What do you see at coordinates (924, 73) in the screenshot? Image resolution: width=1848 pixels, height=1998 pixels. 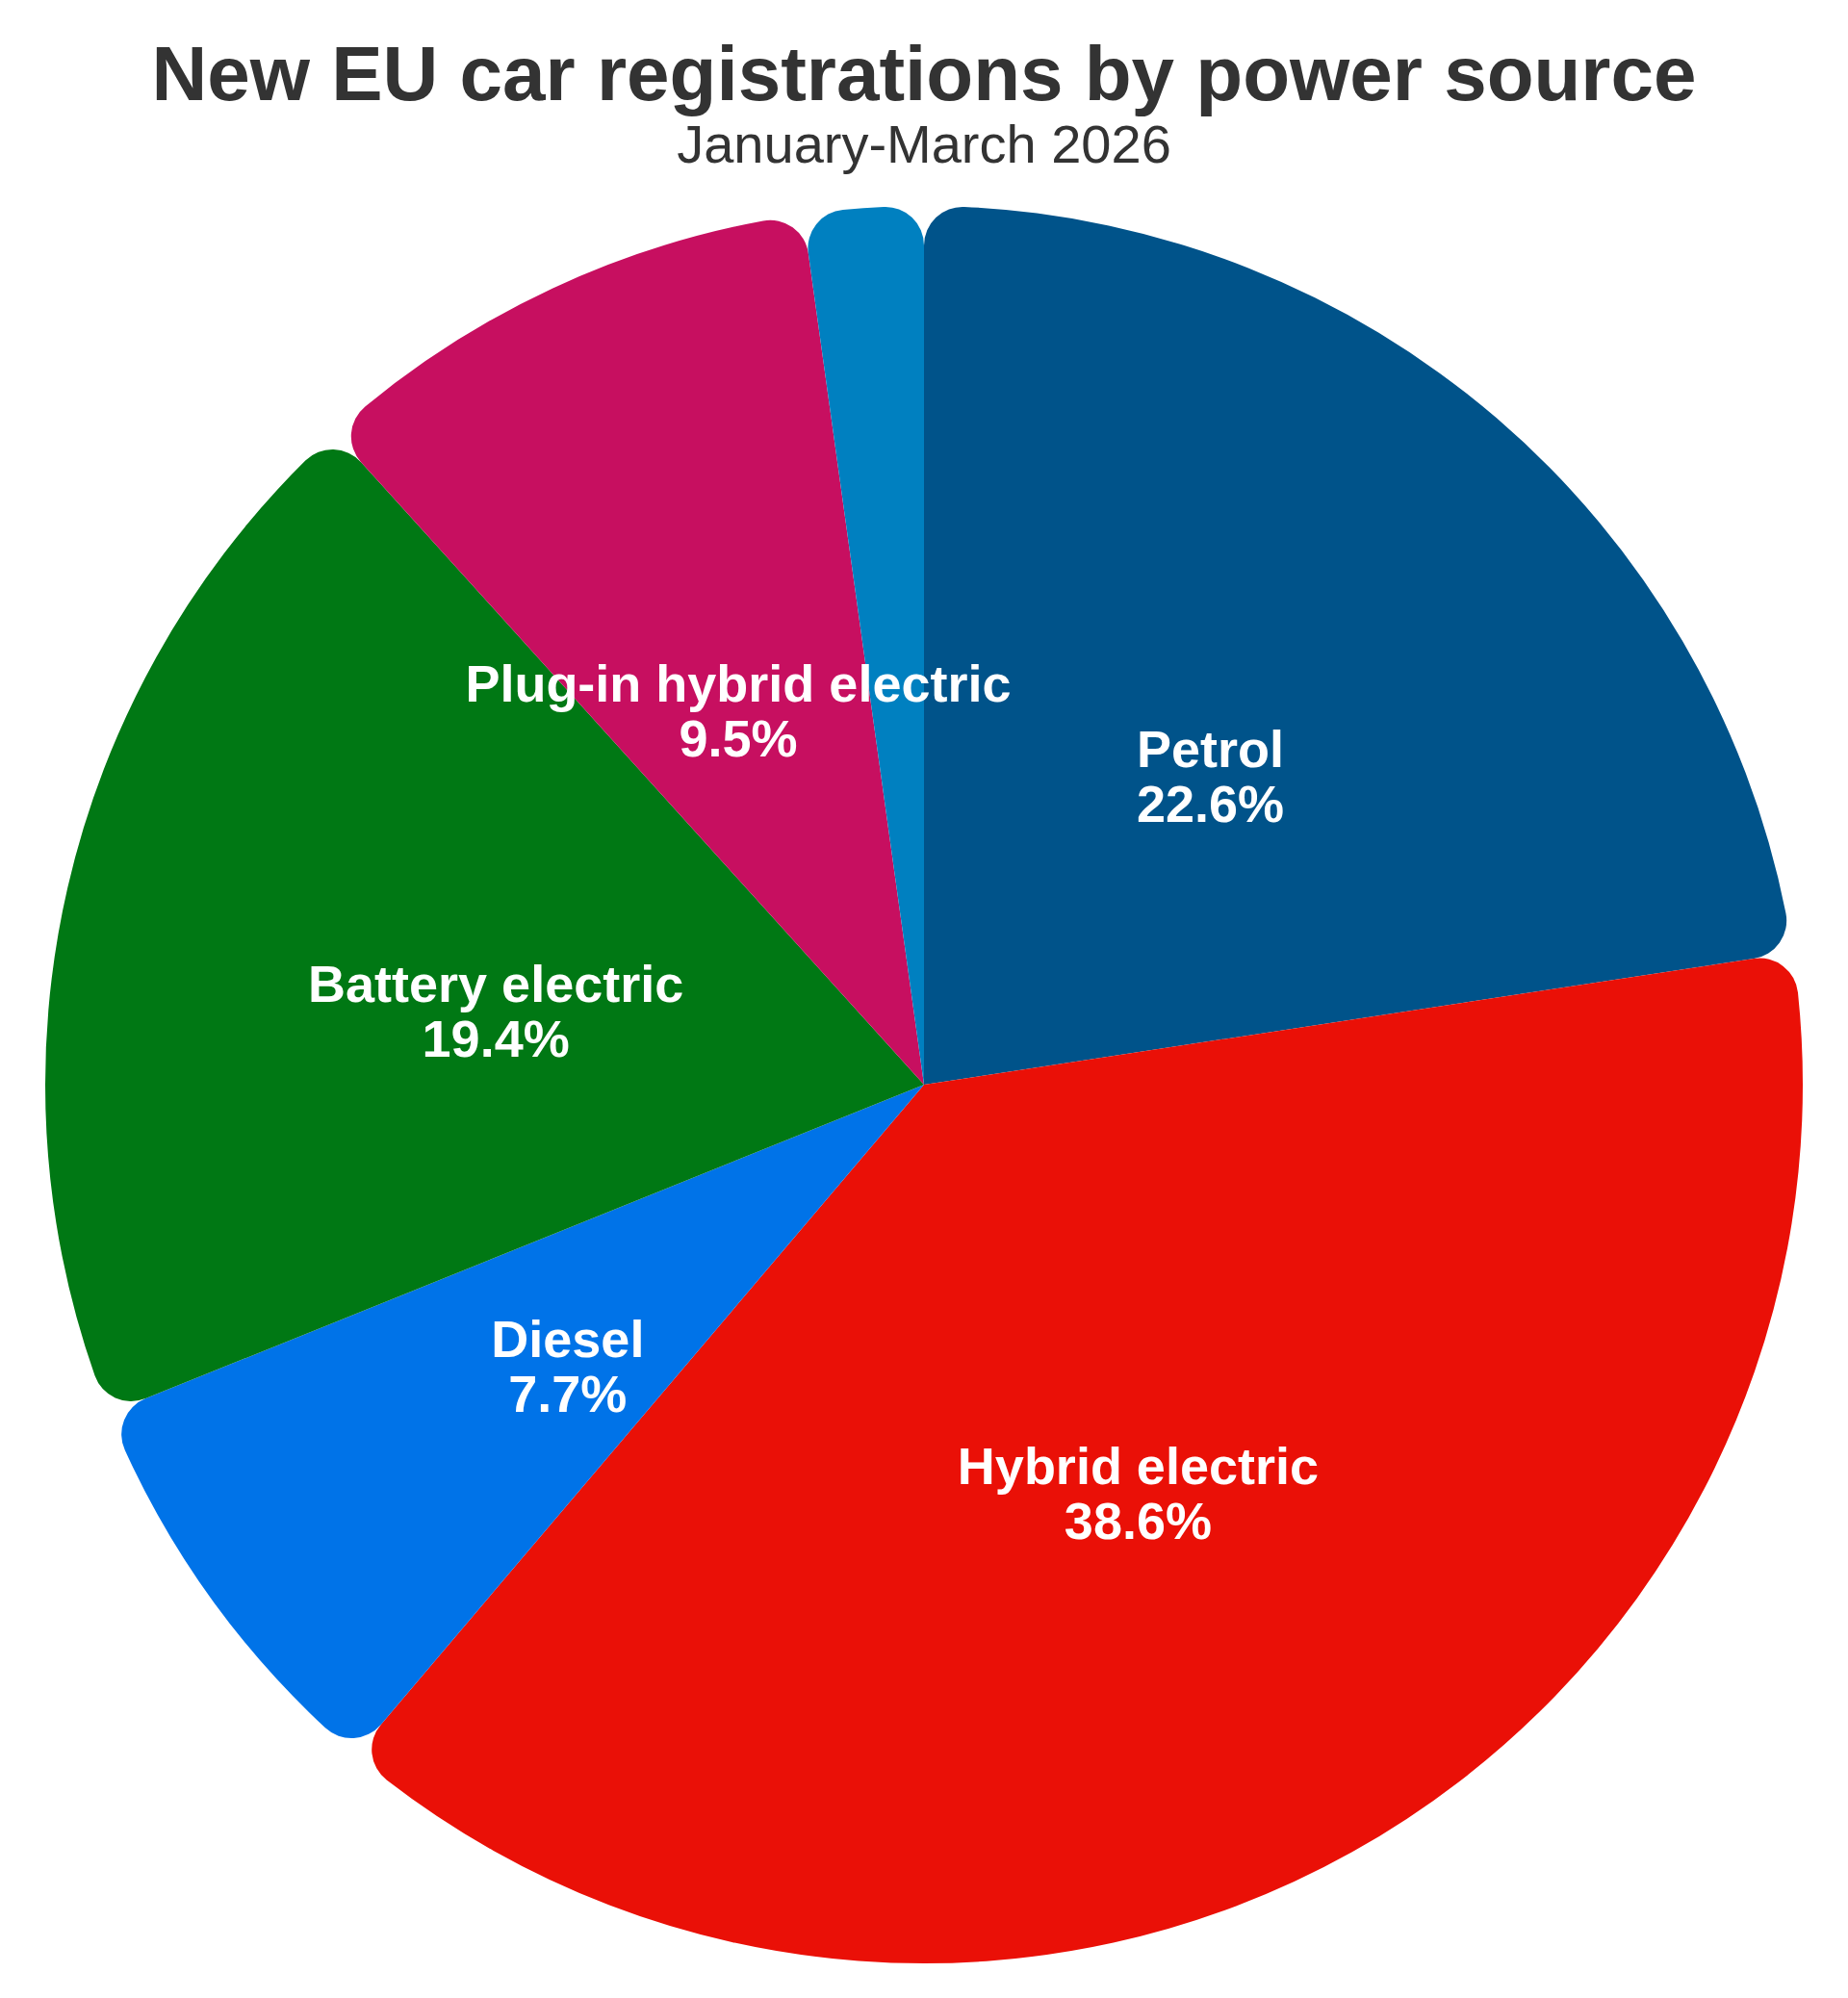 I see `chart-title: New EU car registrations by power source` at bounding box center [924, 73].